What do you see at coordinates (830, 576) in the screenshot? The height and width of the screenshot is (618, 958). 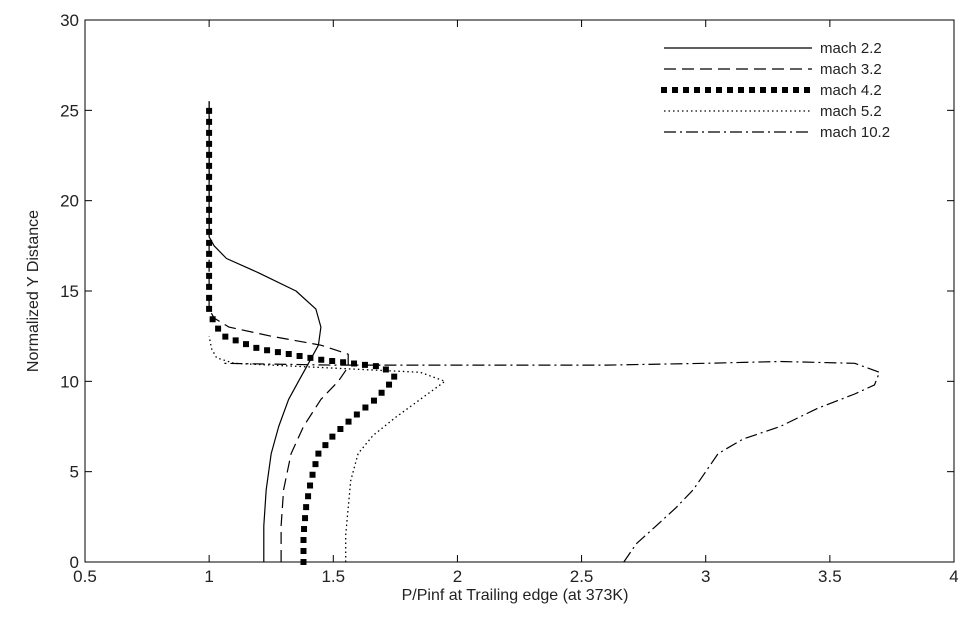 I see `x-tick-label: 3.5` at bounding box center [830, 576].